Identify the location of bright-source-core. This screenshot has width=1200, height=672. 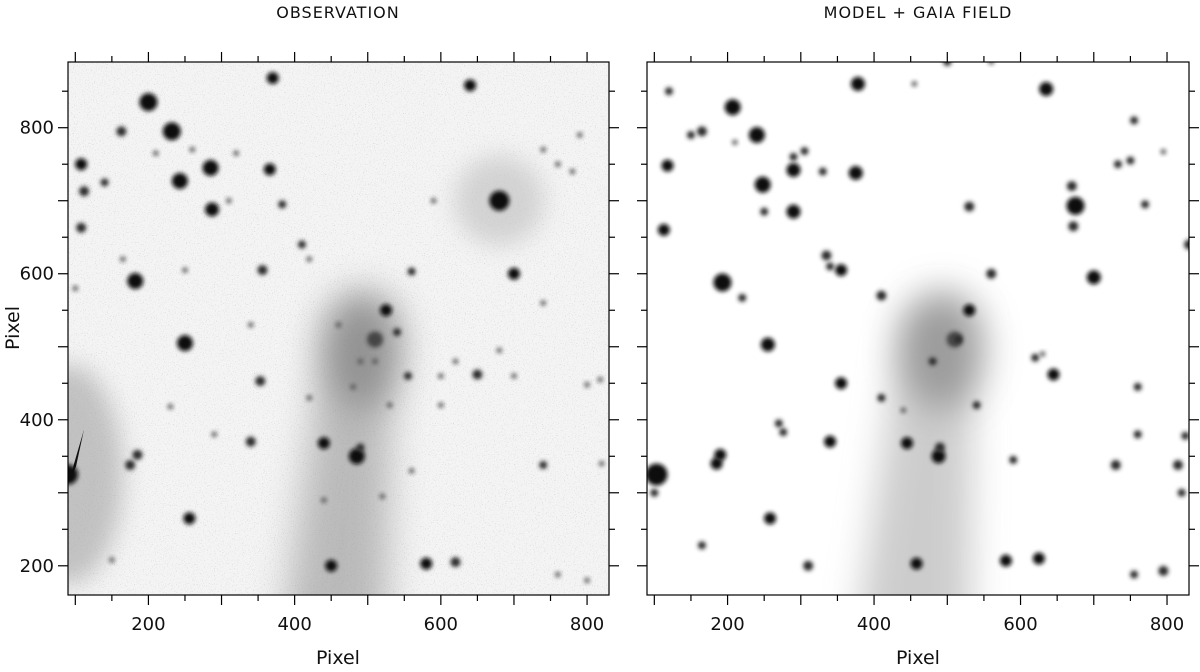
(73, 474).